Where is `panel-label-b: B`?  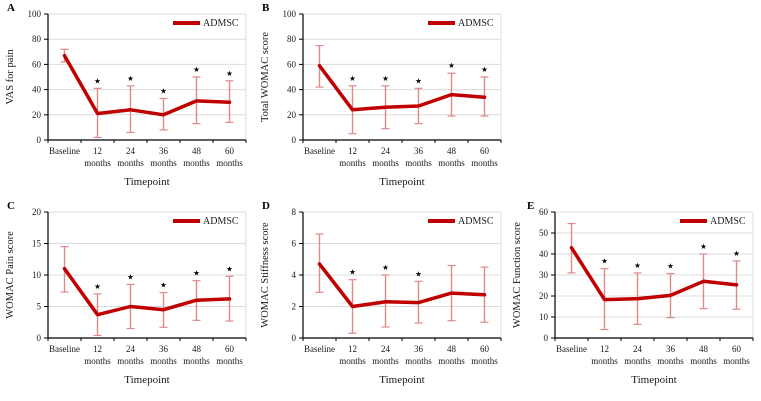 panel-label-b: B is located at coordinates (266, 8).